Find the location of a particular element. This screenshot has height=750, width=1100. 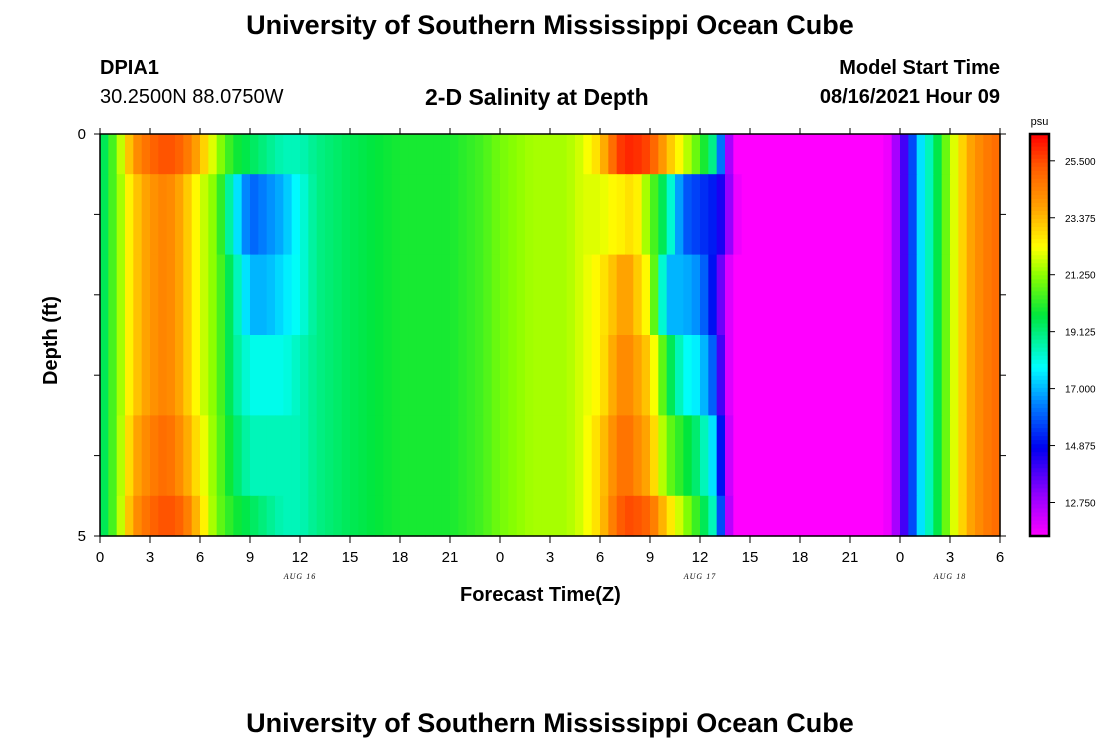

date-label: AUG 18 is located at coordinates (949, 576).